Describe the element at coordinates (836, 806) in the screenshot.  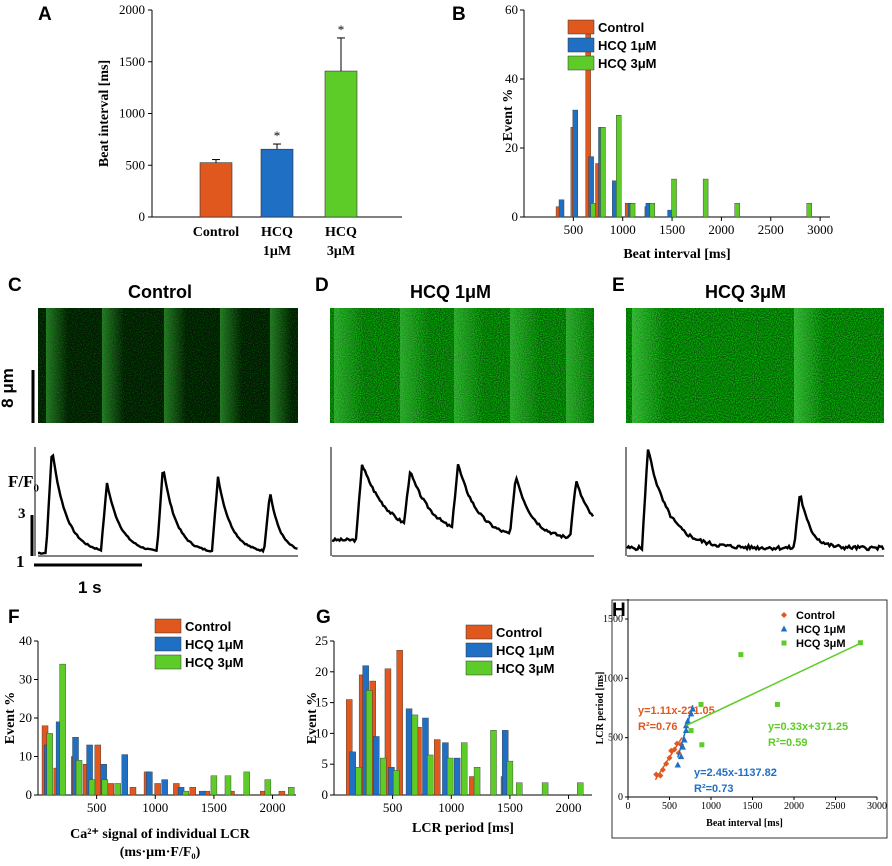
I see `h-xtick-label-5: 2500` at that location.